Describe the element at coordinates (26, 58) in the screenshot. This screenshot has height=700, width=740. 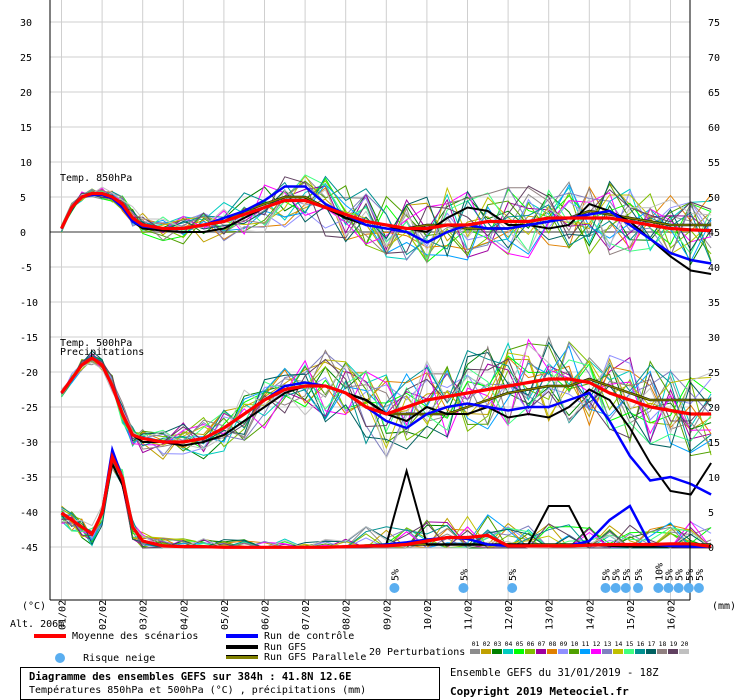
I see `y-tick-left: 25` at that location.